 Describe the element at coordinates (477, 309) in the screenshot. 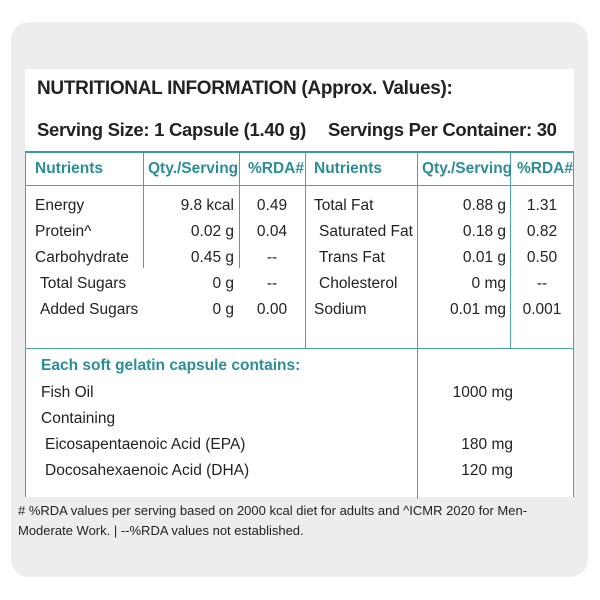

I see `nutrient-qty: 0.01 mg` at that location.